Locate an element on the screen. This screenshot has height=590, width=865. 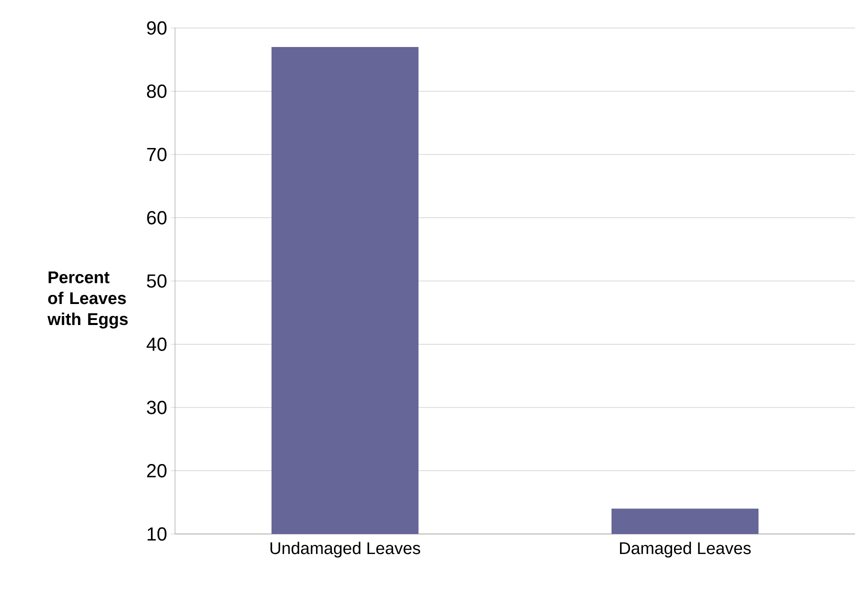
y-tick-label: 50 is located at coordinates (156, 281).